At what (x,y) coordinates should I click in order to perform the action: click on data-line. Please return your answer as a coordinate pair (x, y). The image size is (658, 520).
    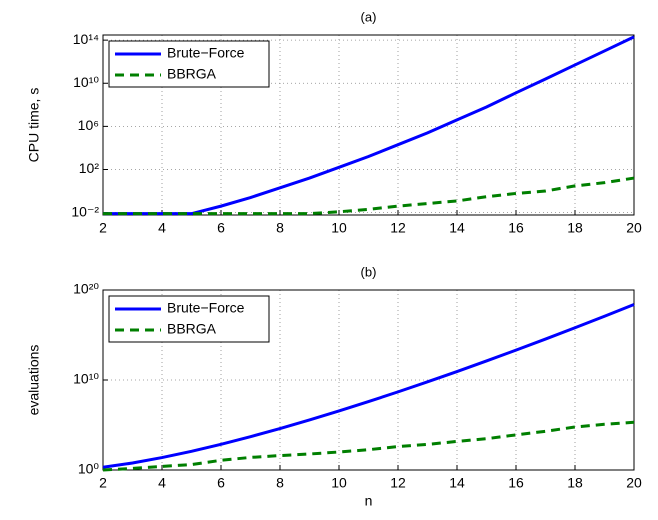
    Looking at the image, I should click on (369, 196).